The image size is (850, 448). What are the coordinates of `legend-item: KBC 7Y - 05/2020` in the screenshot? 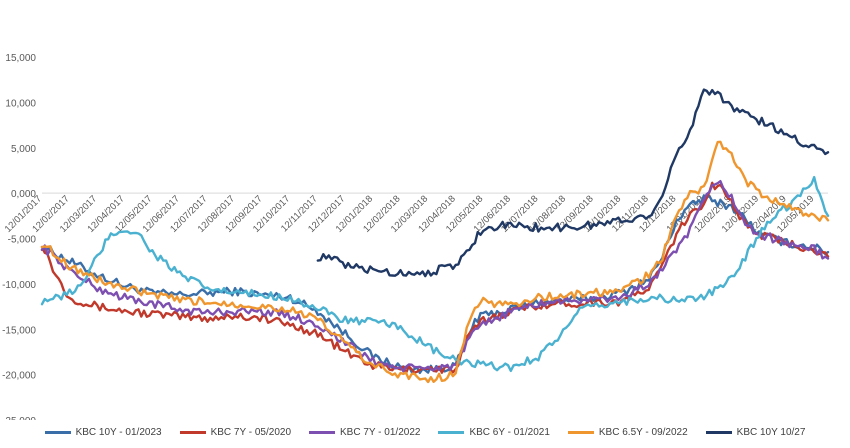 It's located at (235, 432).